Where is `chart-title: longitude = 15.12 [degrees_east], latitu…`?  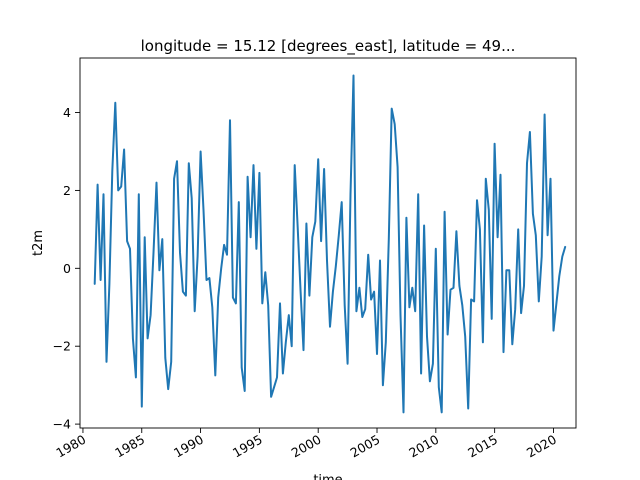 chart-title: longitude = 15.12 [degrees_east], latitu… is located at coordinates (328, 46).